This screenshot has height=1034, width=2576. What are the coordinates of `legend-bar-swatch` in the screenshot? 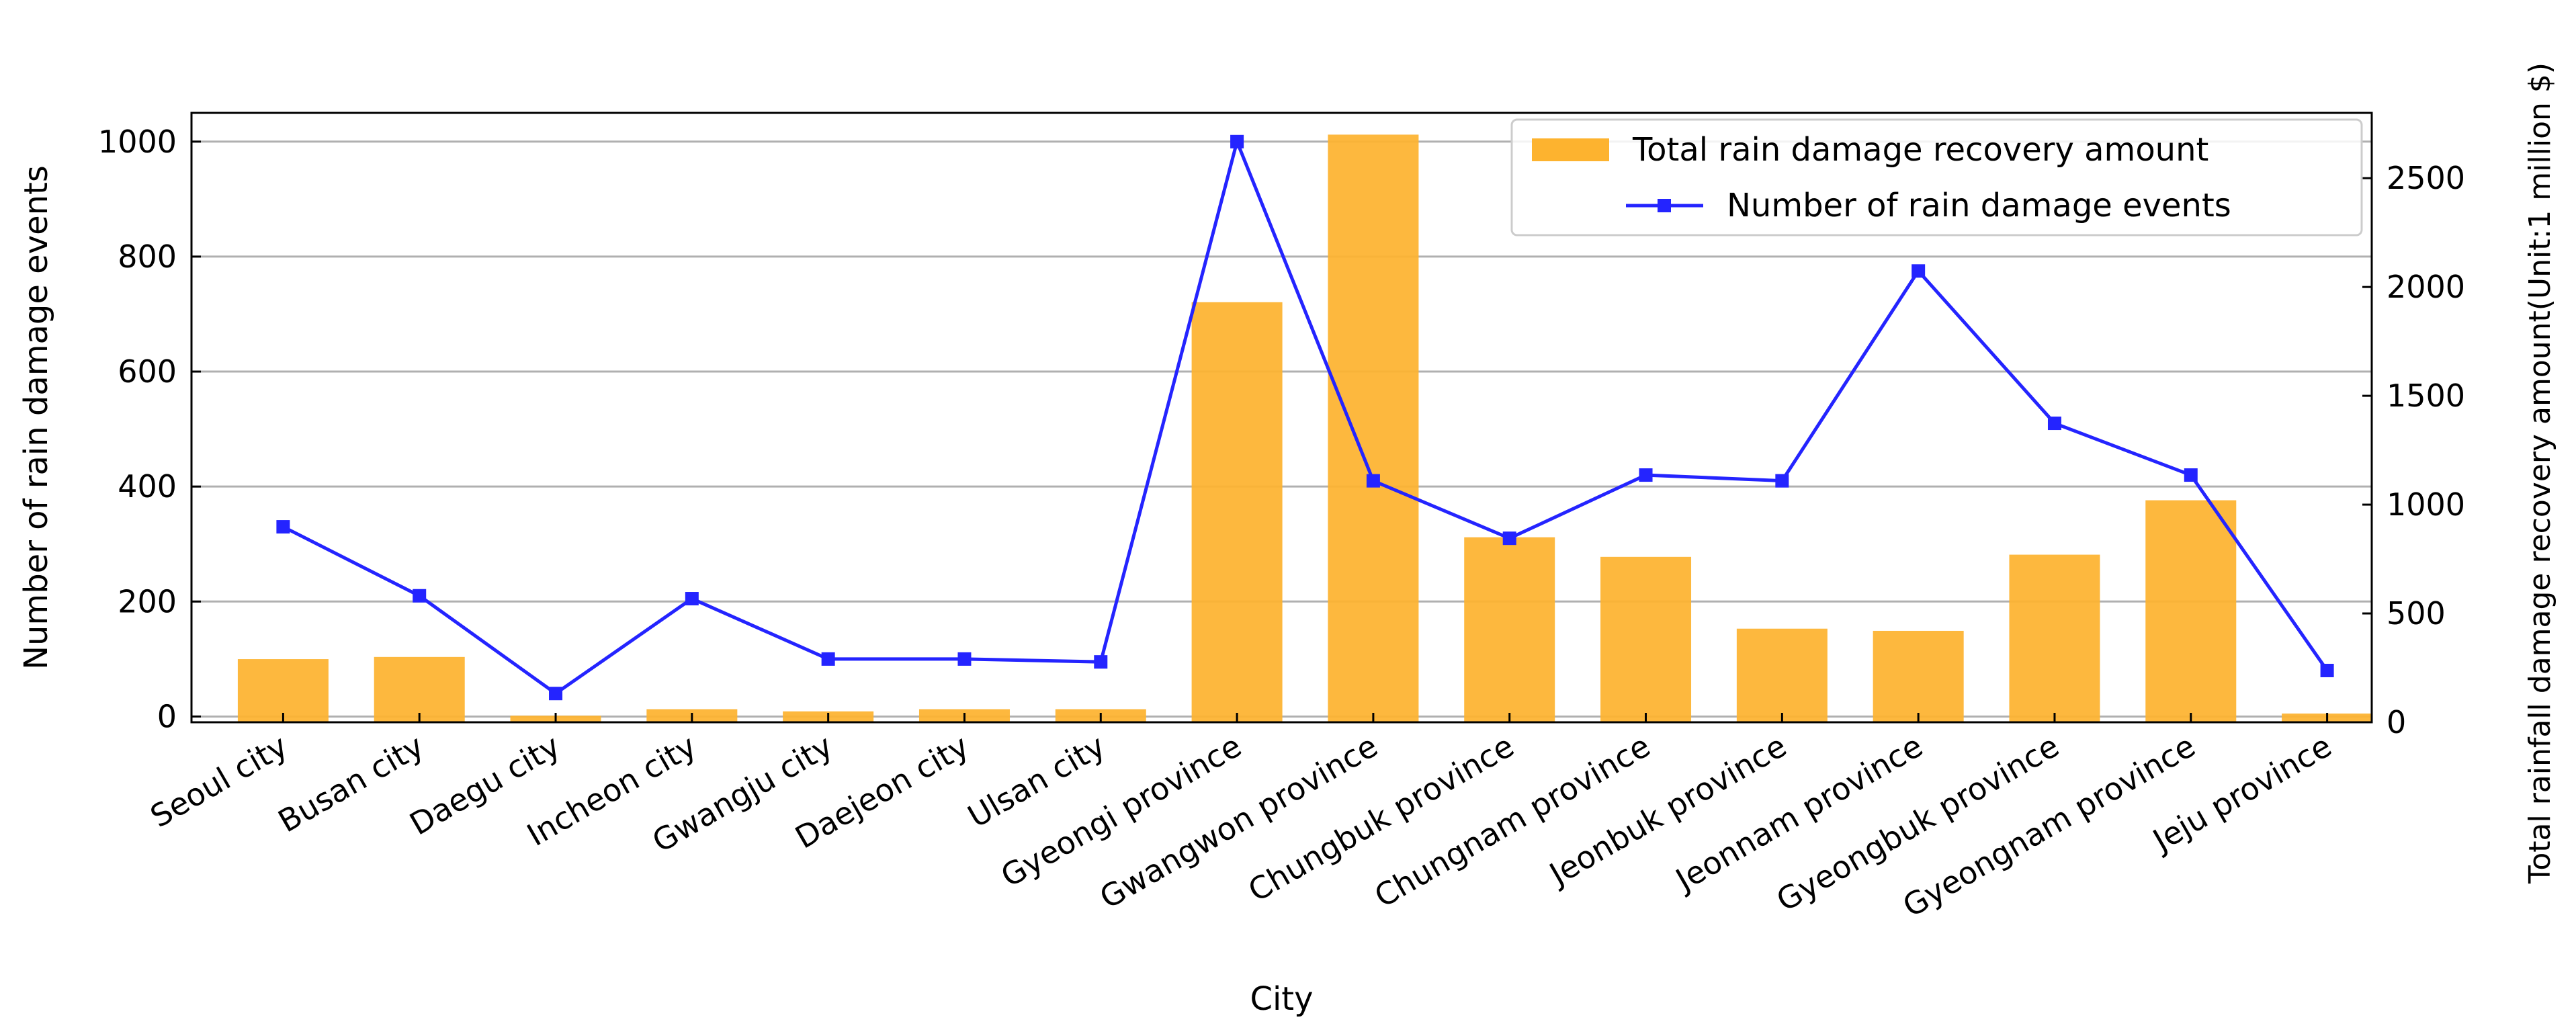 It's located at (1570, 149).